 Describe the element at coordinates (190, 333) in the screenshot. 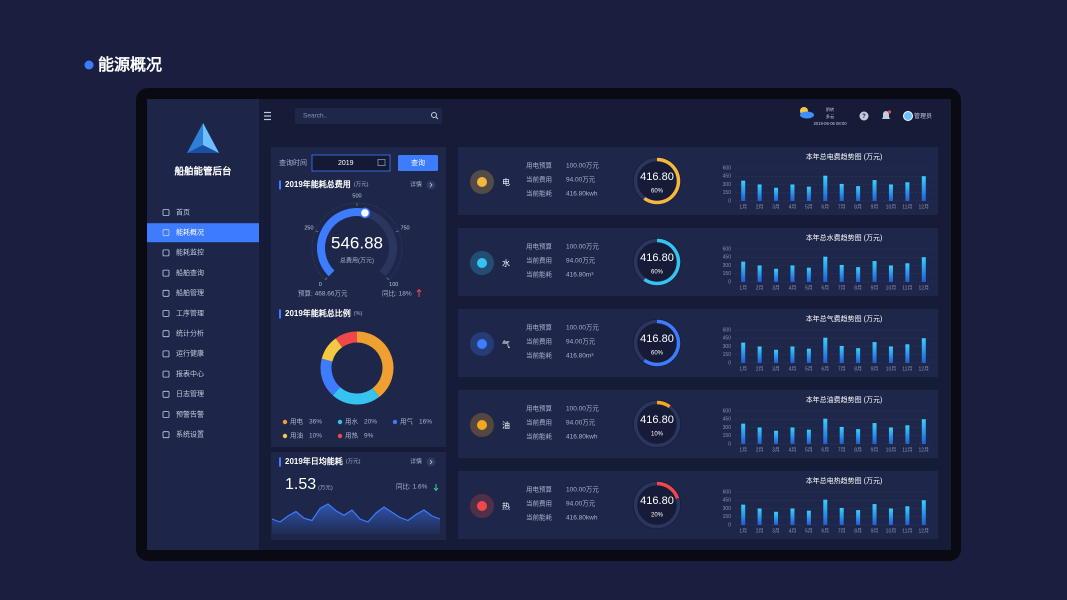

I see `menu-item: 统计分析` at that location.